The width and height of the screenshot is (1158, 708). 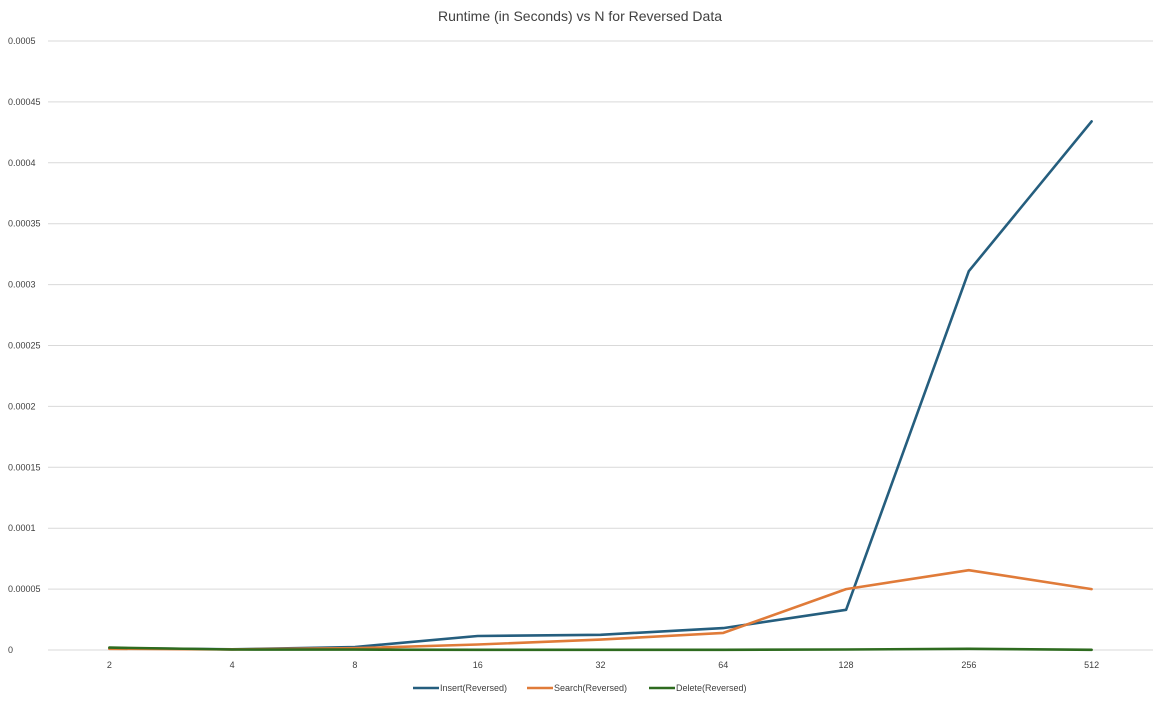 I want to click on y-tick-label: 0.0002, so click(x=22, y=406).